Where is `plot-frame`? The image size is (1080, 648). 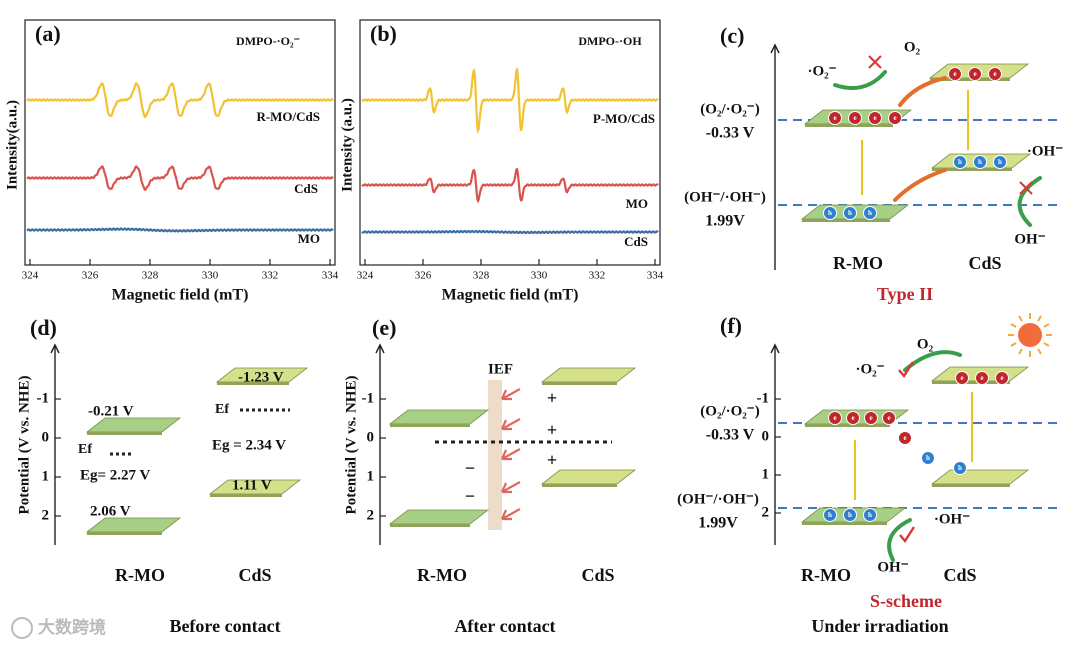 plot-frame is located at coordinates (180, 142).